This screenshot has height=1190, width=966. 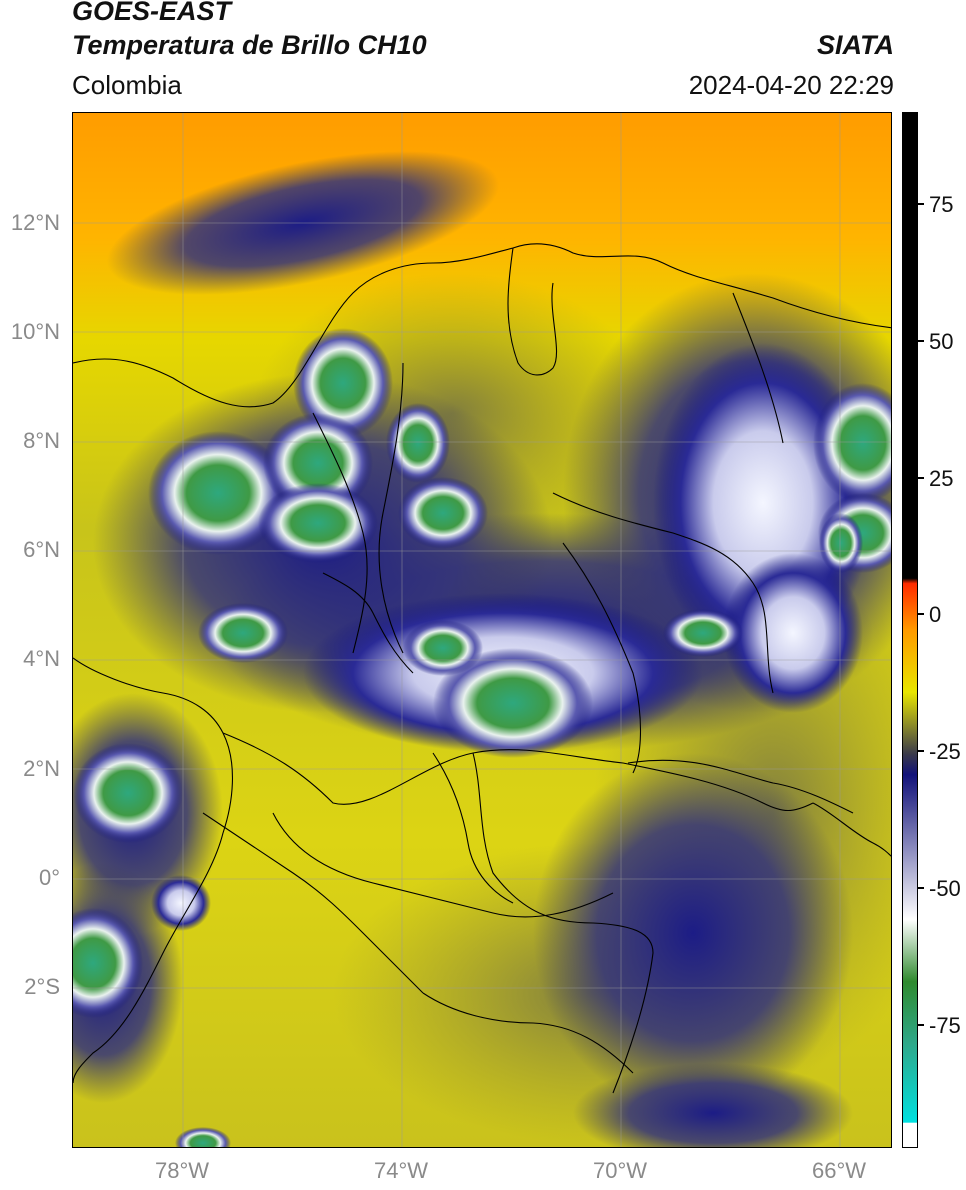 I want to click on lon-label-70w: 70°W, so click(x=620, y=1170).